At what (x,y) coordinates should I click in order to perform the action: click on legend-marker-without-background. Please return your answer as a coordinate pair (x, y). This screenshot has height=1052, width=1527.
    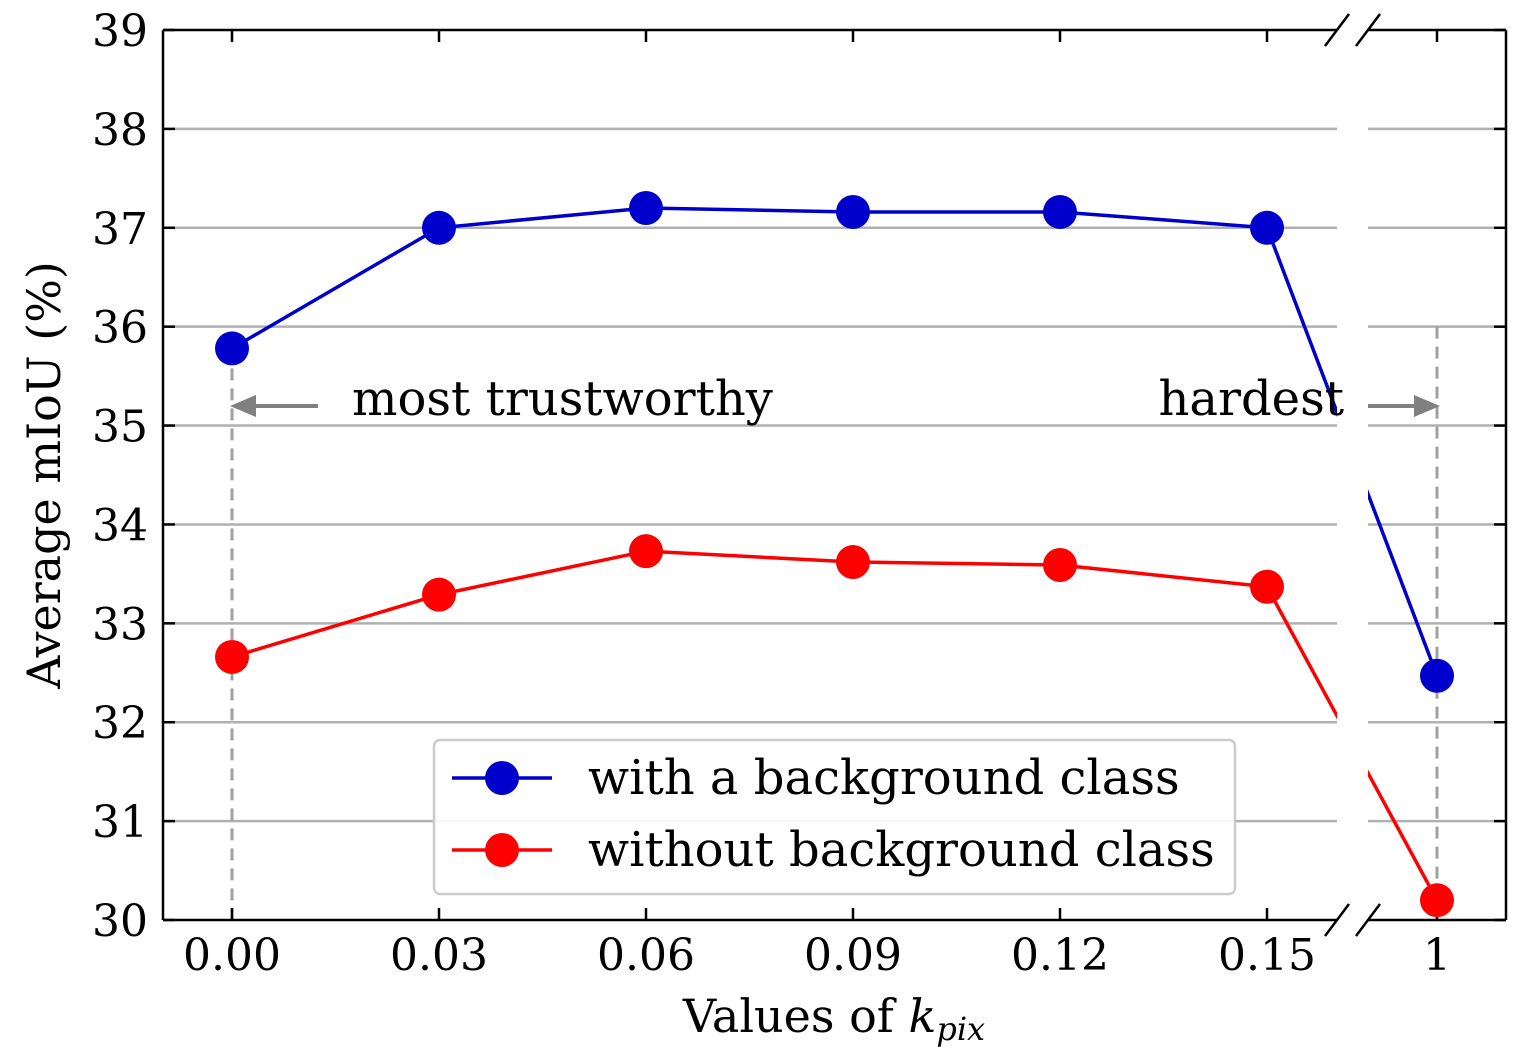
    Looking at the image, I should click on (502, 850).